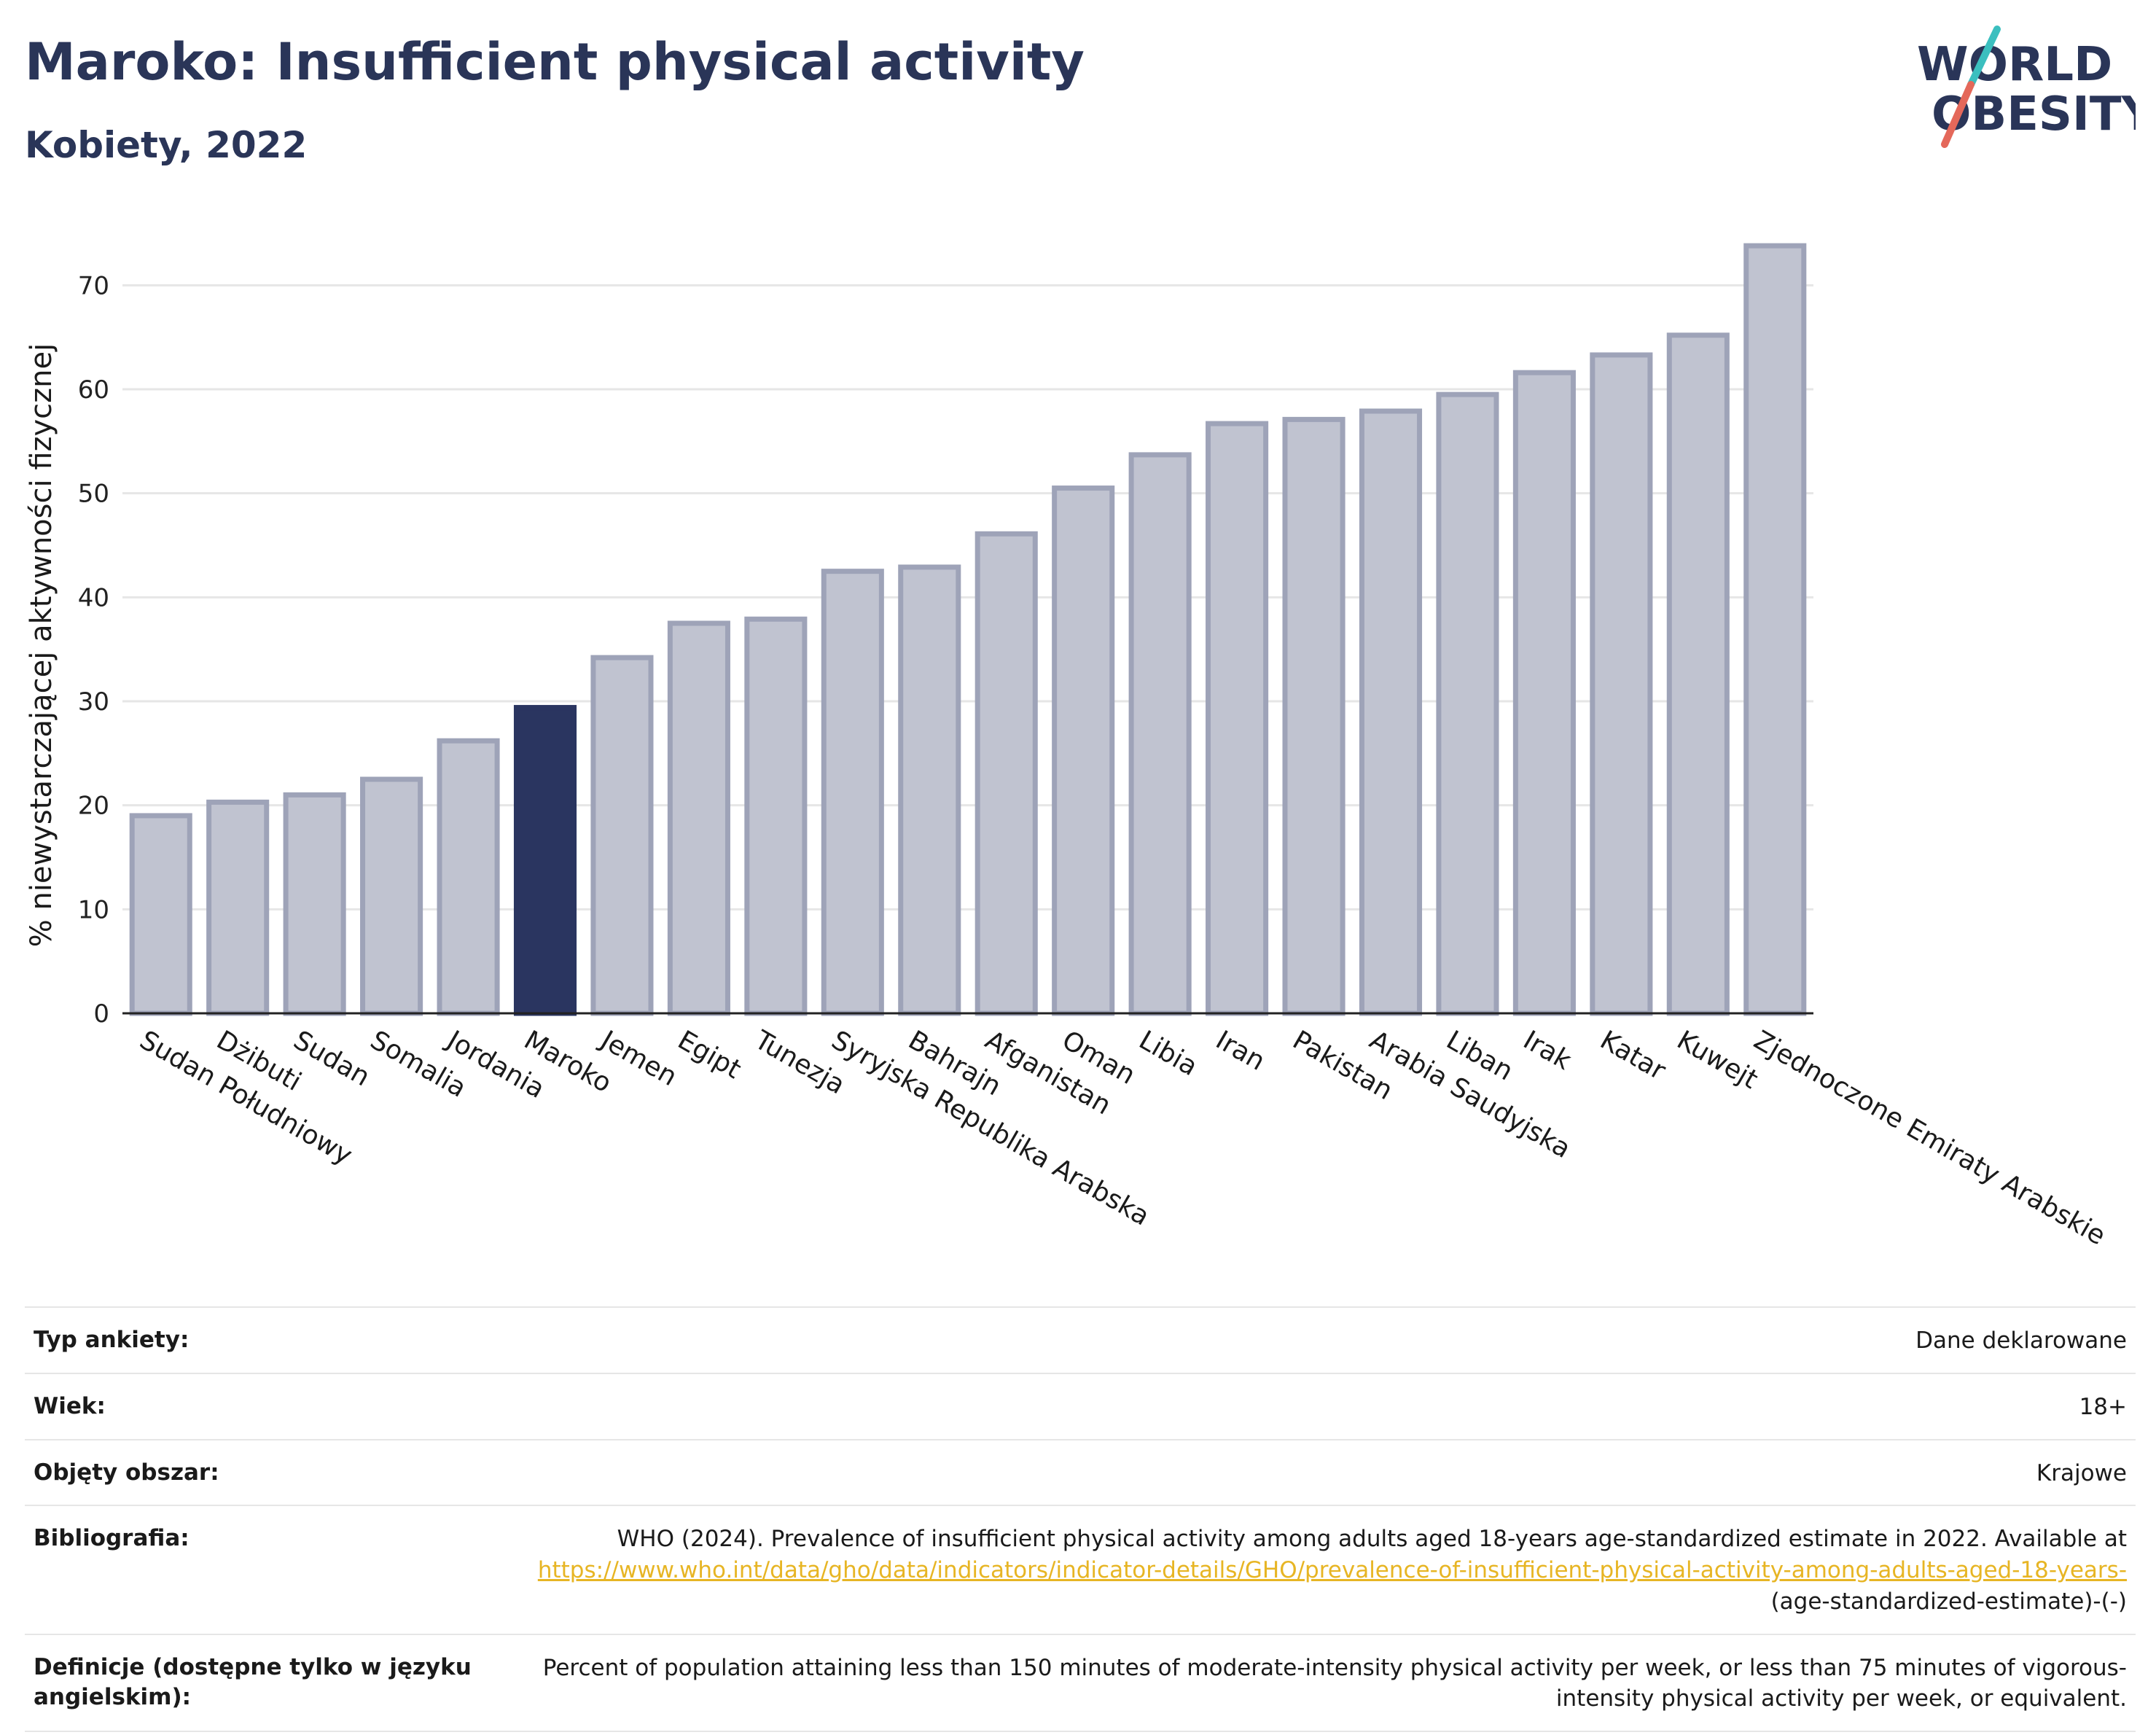  What do you see at coordinates (1169, 1053) in the screenshot?
I see `x-category-label: Libia` at bounding box center [1169, 1053].